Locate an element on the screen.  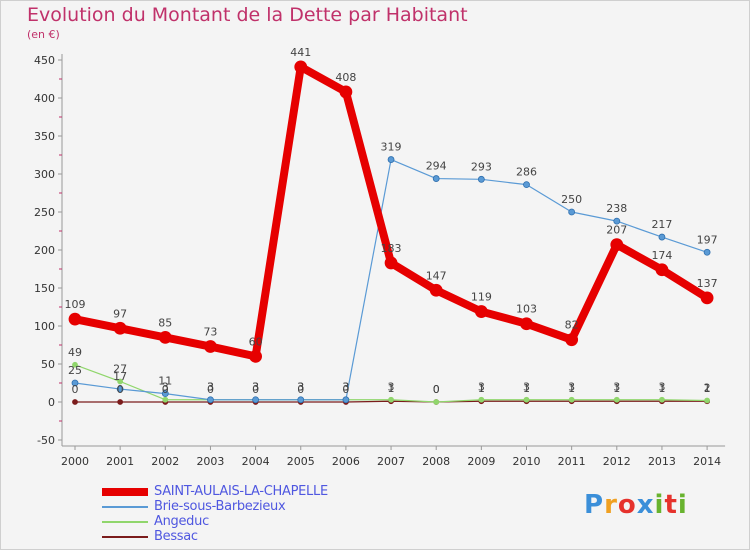
data-label: 97 is located at coordinates (120, 313).